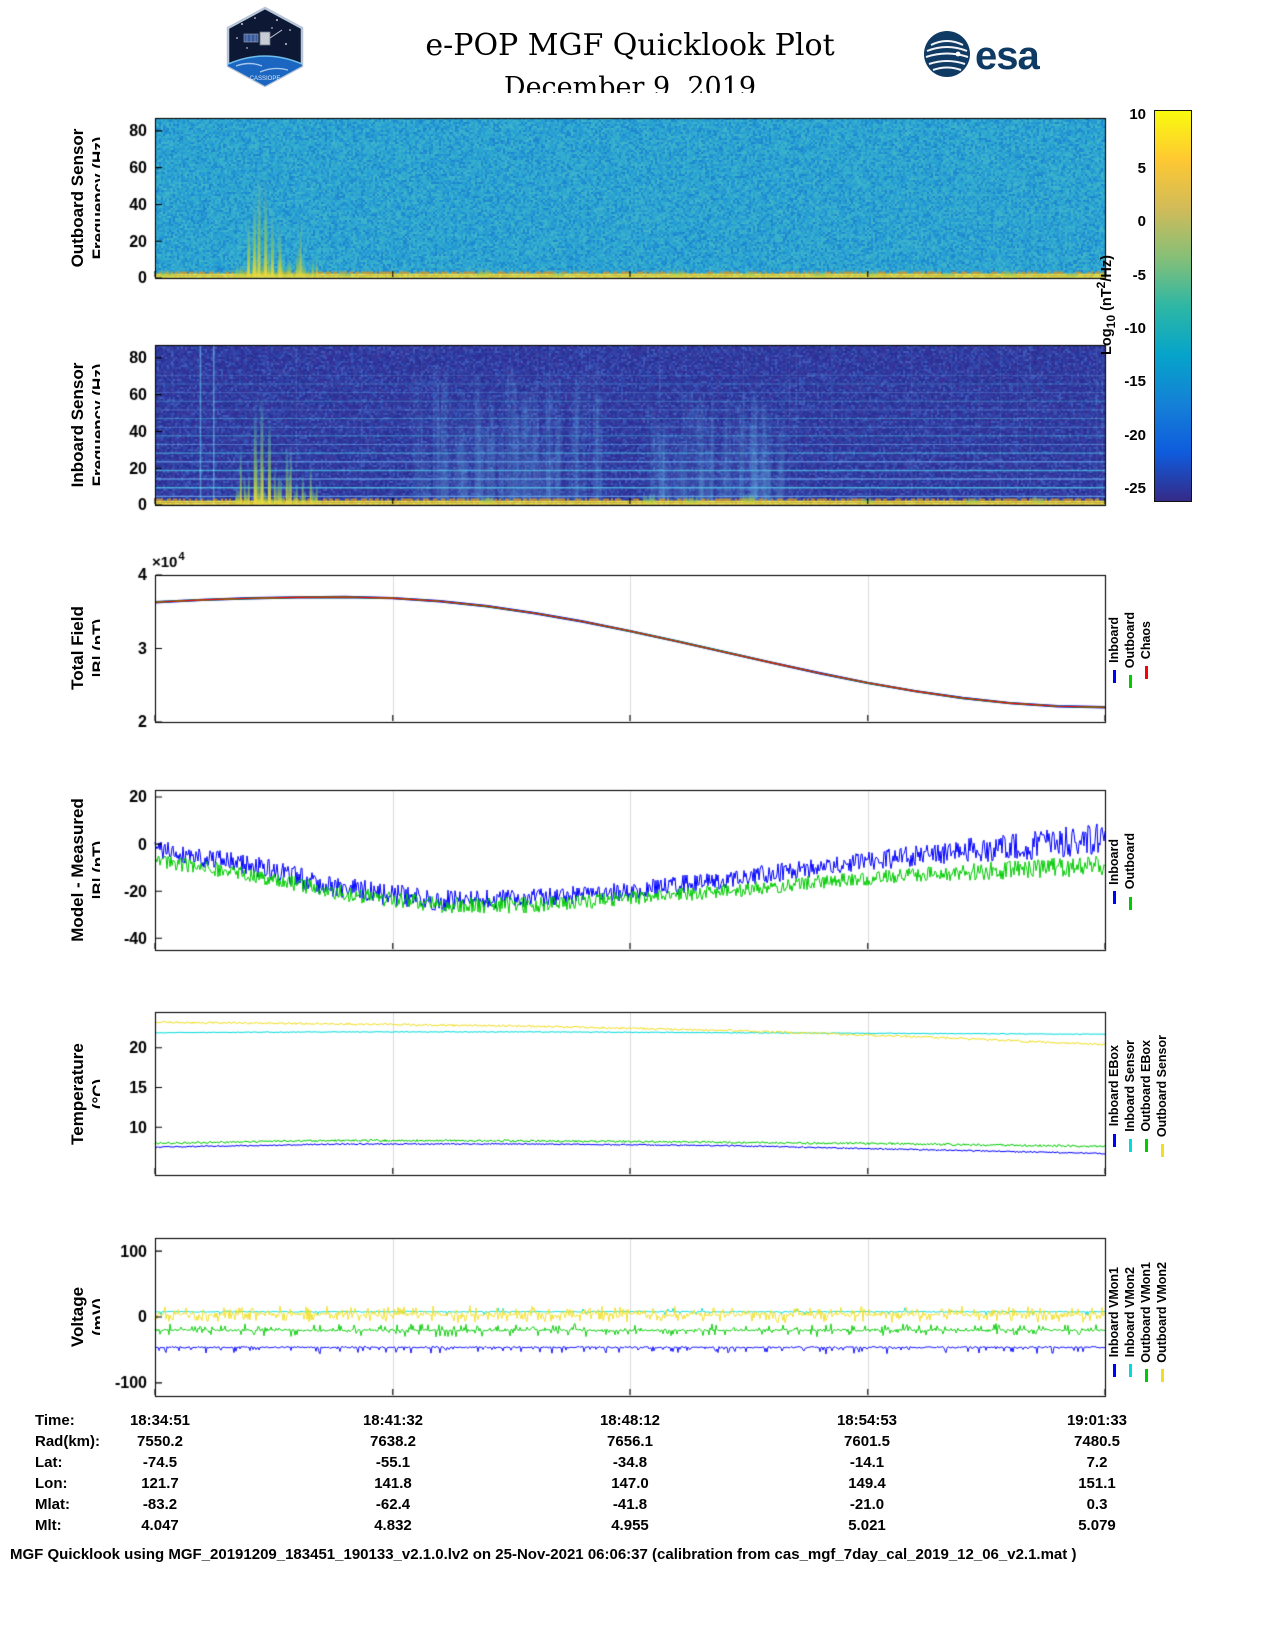 Image resolution: width=1275 pixels, height=1650 pixels. What do you see at coordinates (630, 1483) in the screenshot?
I see `table-cell: 147.0` at bounding box center [630, 1483].